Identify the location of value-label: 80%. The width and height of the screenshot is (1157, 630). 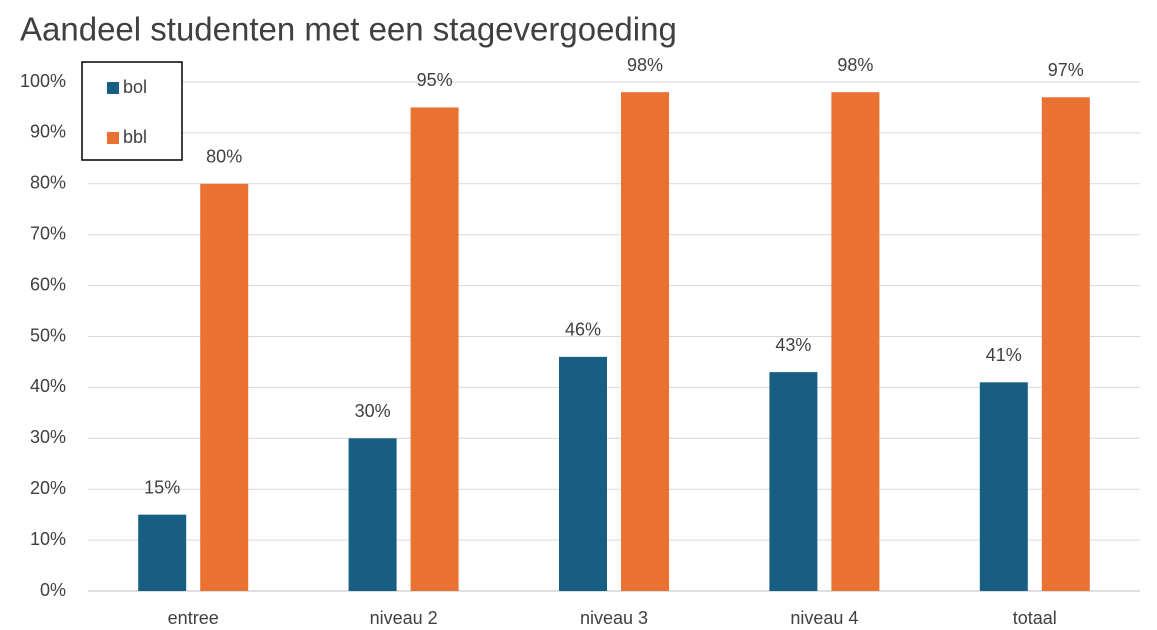
(224, 157).